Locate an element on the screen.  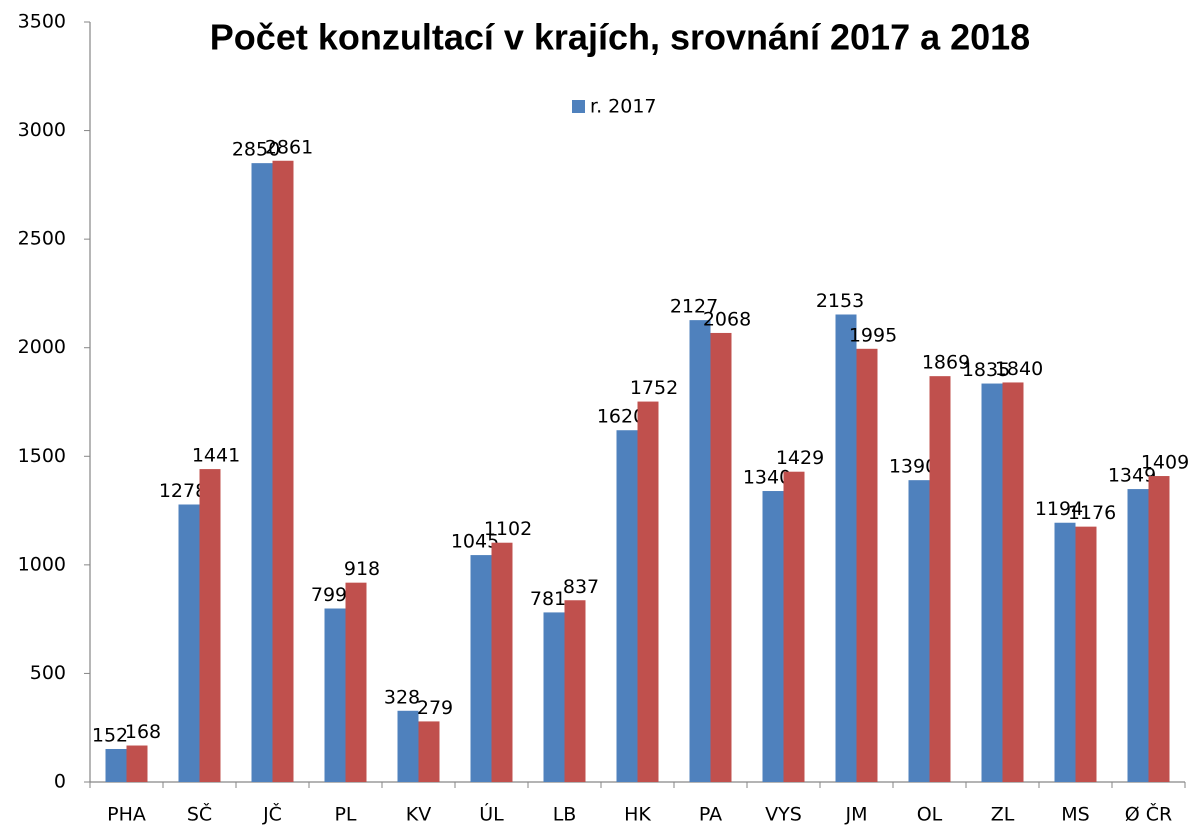
x-tick-label: VYS is located at coordinates (783, 815).